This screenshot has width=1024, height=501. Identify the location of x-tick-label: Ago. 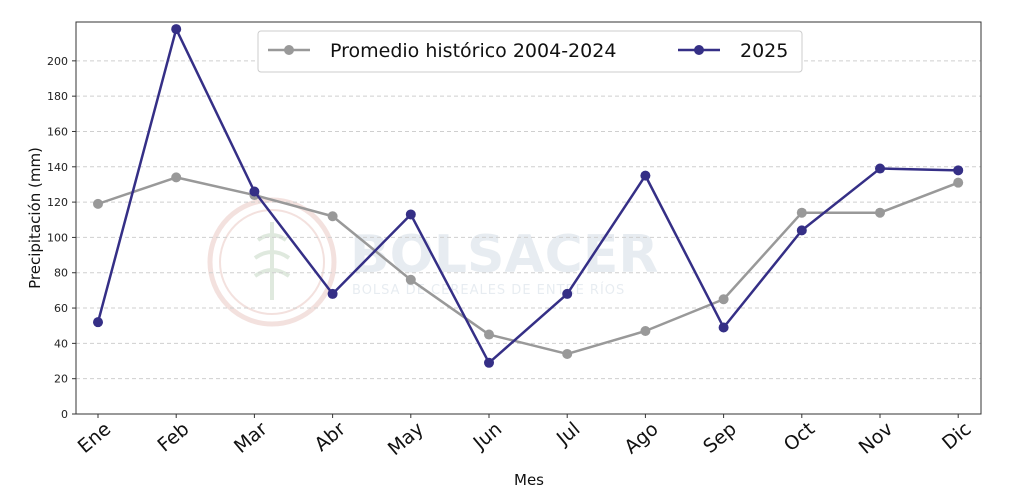
(641, 438).